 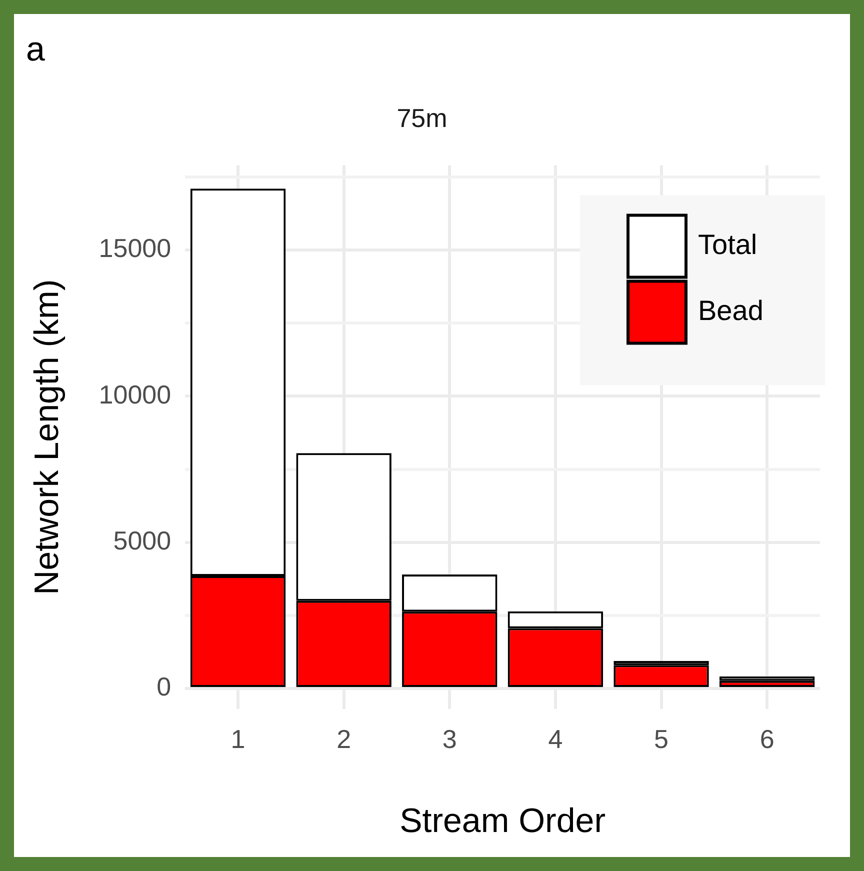 What do you see at coordinates (164, 687) in the screenshot?
I see `y-tick-label: 0` at bounding box center [164, 687].